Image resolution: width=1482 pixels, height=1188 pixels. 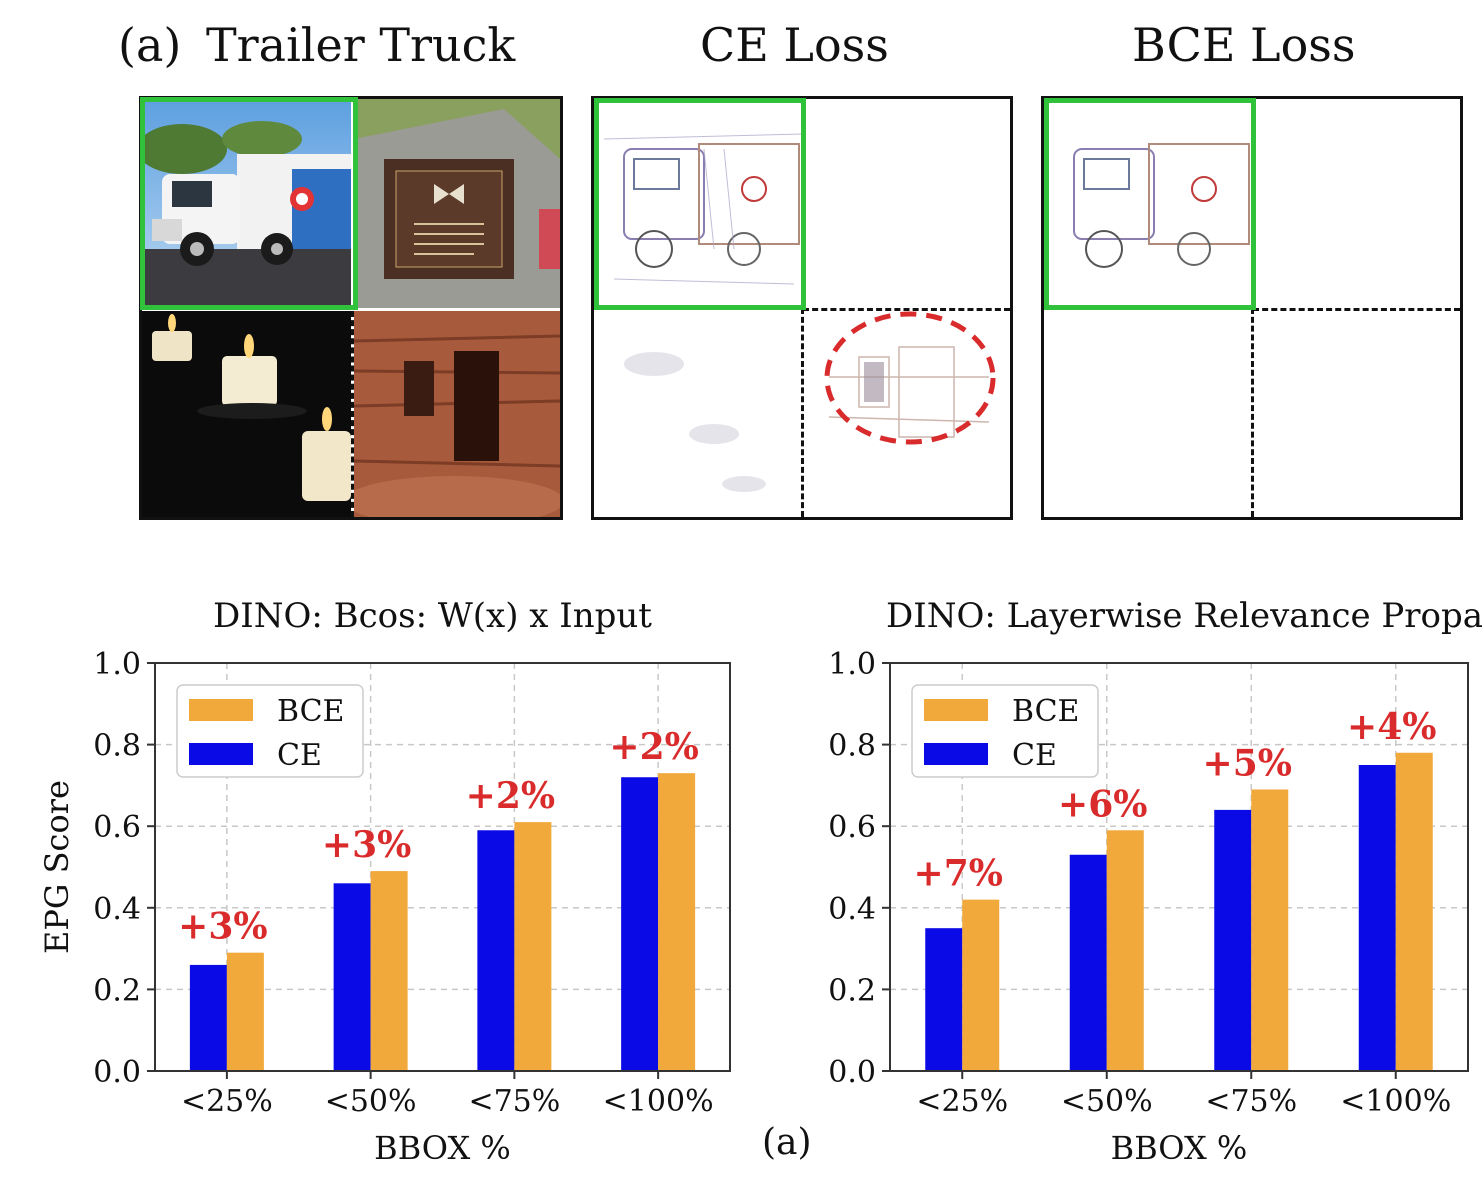 What do you see at coordinates (958, 874) in the screenshot?
I see `improvement-label: +7%` at bounding box center [958, 874].